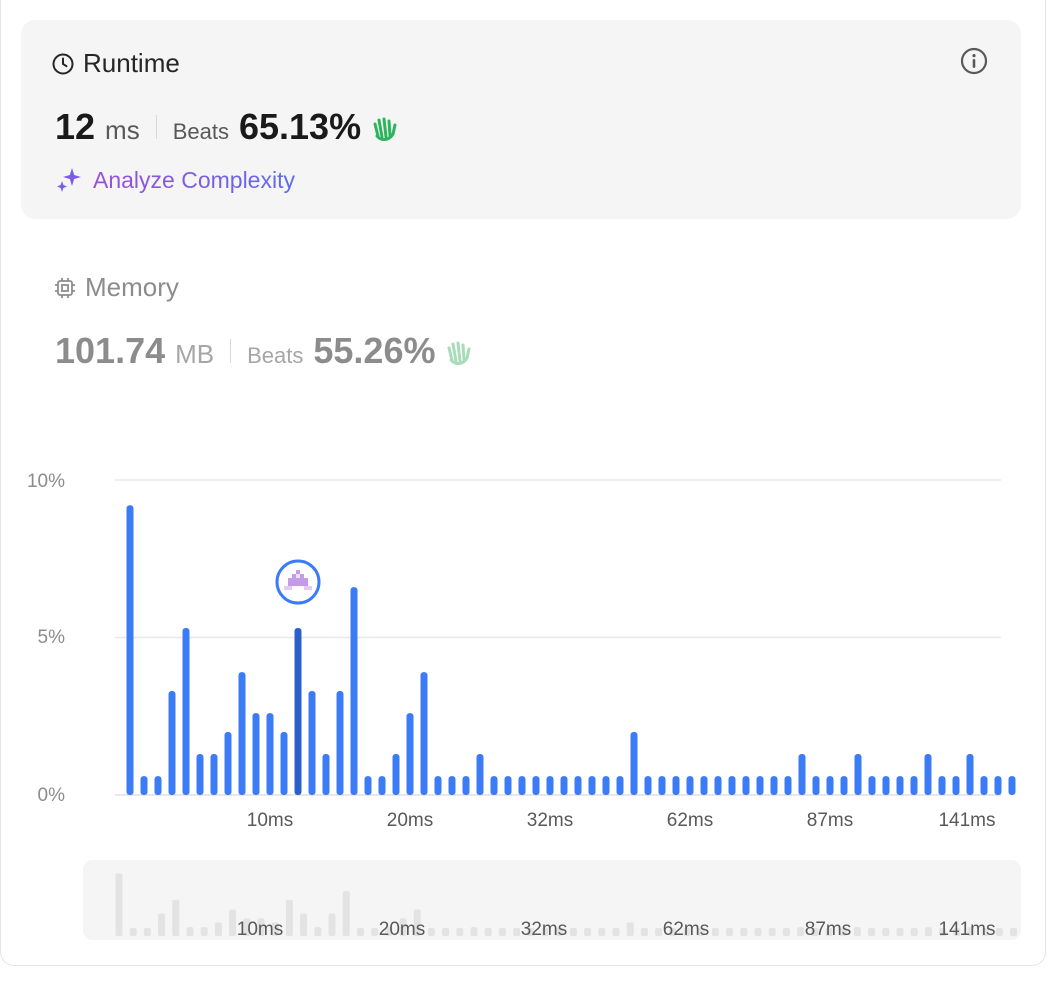 Image resolution: width=1064 pixels, height=990 pixels. I want to click on brush-x-tick-label: 32ms, so click(544, 929).